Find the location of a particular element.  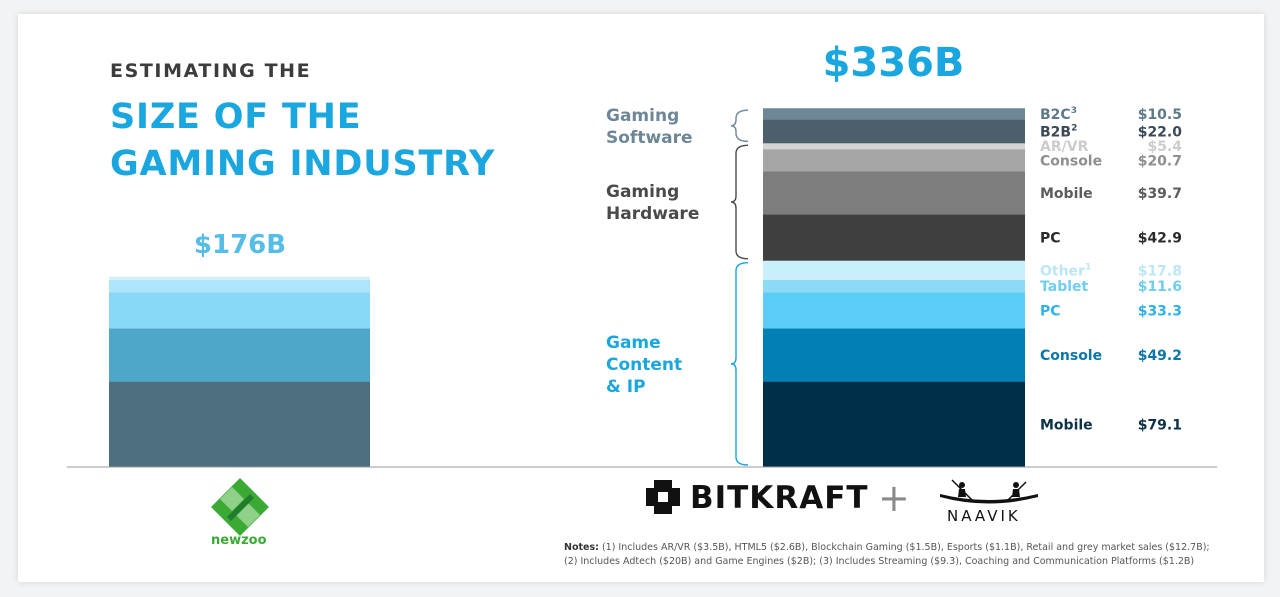

group-brace-gaming-hardware is located at coordinates (739, 202).